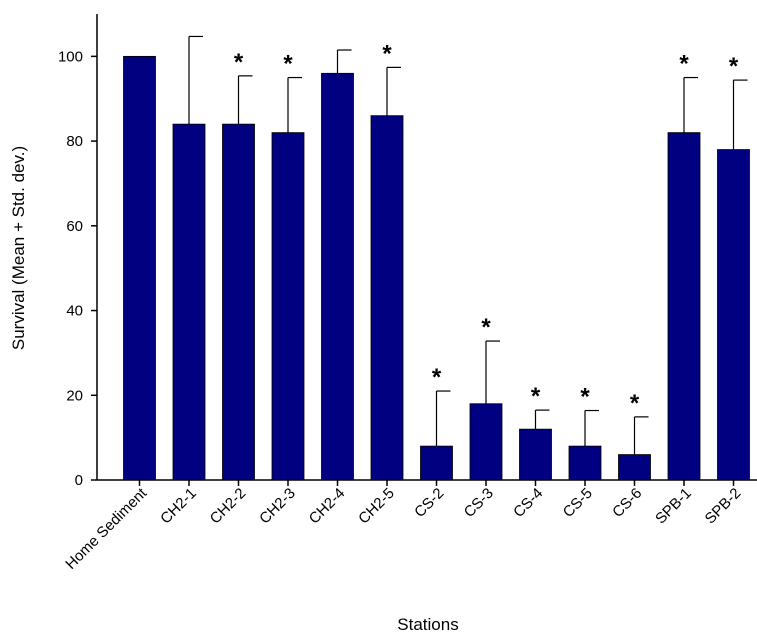 The width and height of the screenshot is (757, 641). Describe the element at coordinates (18, 248) in the screenshot. I see `y-axis-title: Survival (Mean + Std. dev.)` at that location.